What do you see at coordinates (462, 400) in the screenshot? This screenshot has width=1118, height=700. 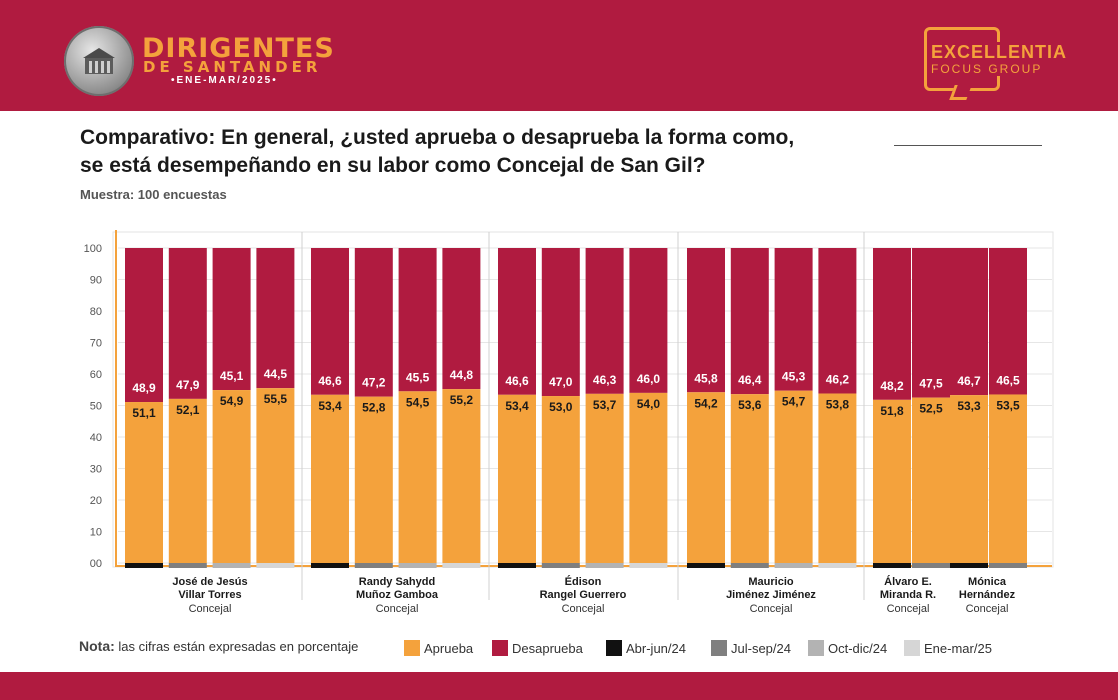 I see `label-approve: 55,2` at bounding box center [462, 400].